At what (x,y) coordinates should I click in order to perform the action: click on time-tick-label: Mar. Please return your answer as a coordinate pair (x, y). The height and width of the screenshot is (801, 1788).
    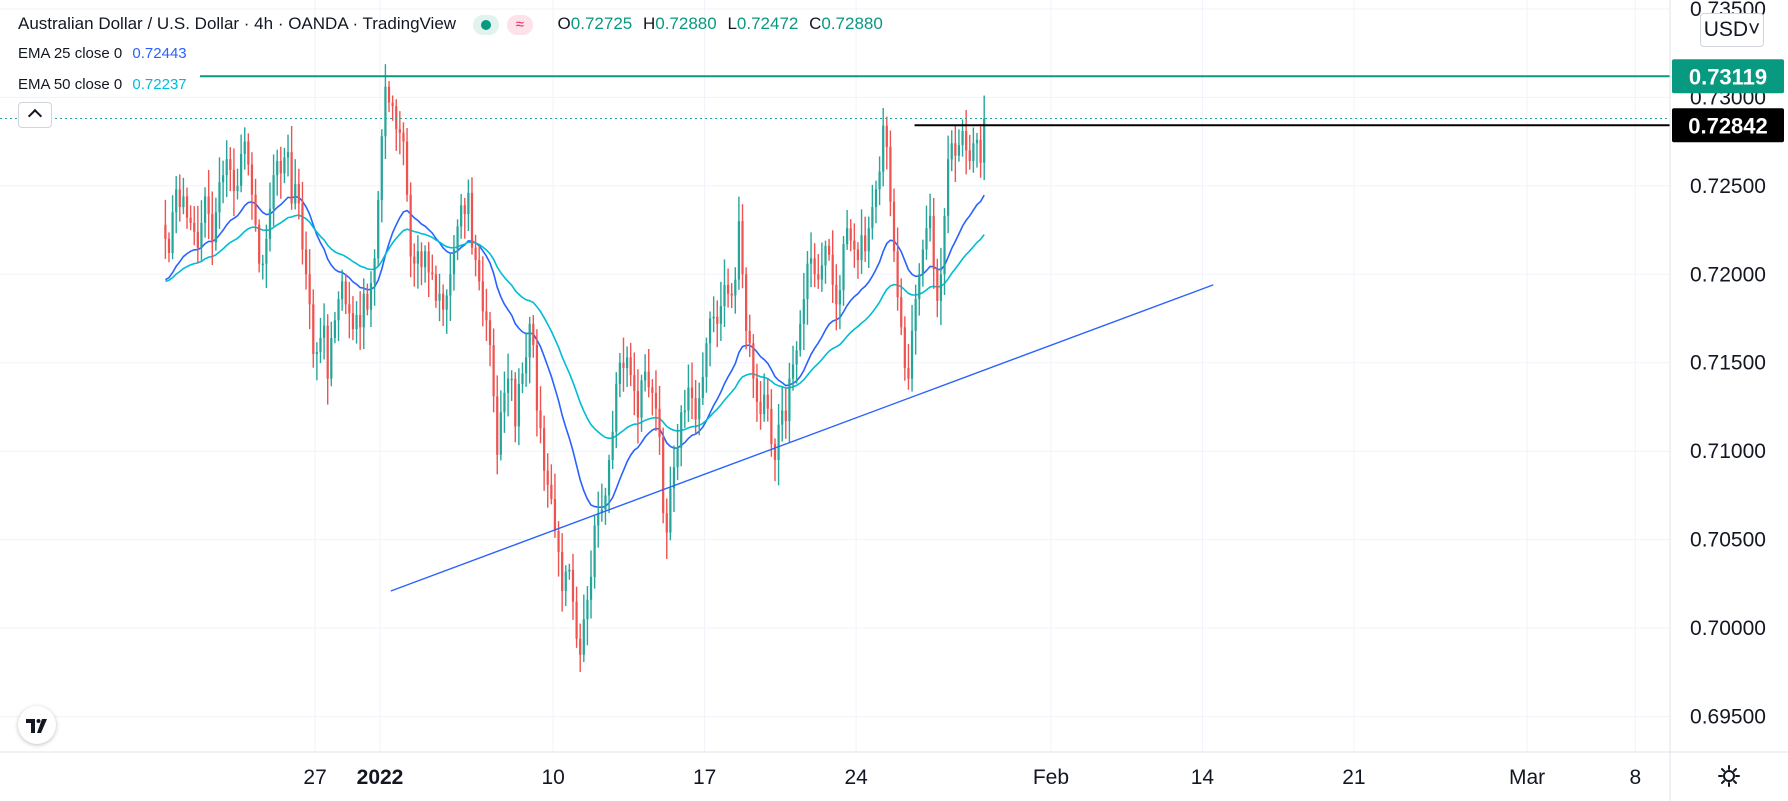
    Looking at the image, I should click on (1527, 777).